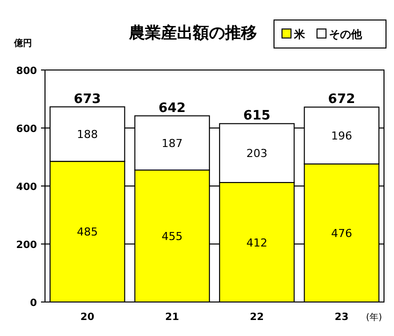  I want to click on total: 673, so click(87, 99).